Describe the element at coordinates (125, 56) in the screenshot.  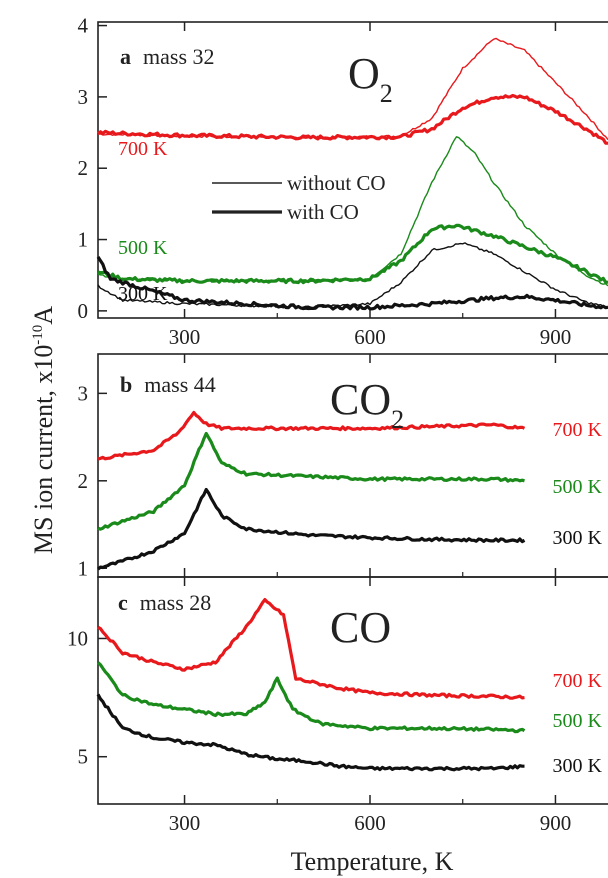
I see `panel-letter: a` at that location.